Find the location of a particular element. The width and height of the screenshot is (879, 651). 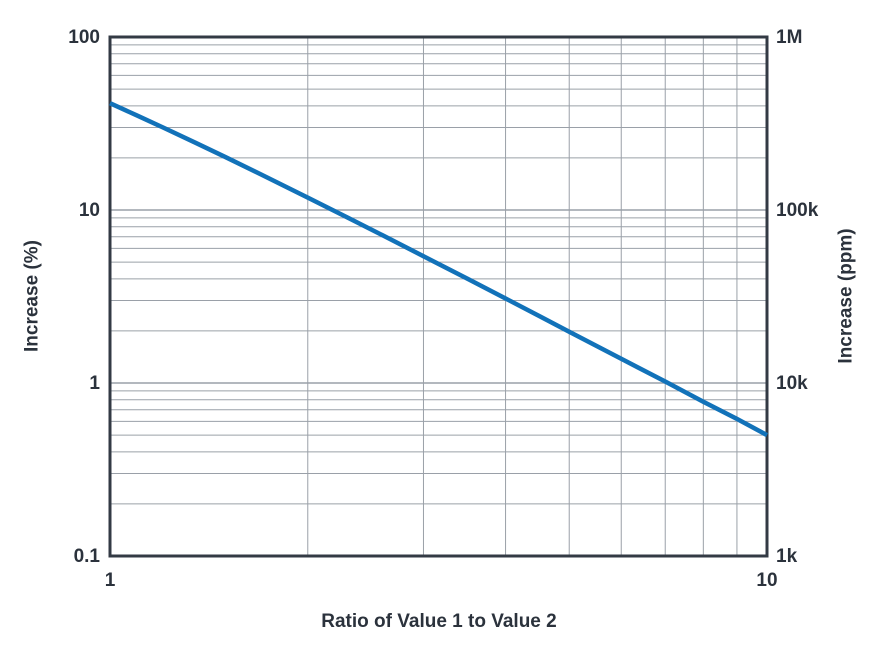

x-tick-label: 10 is located at coordinates (767, 580).